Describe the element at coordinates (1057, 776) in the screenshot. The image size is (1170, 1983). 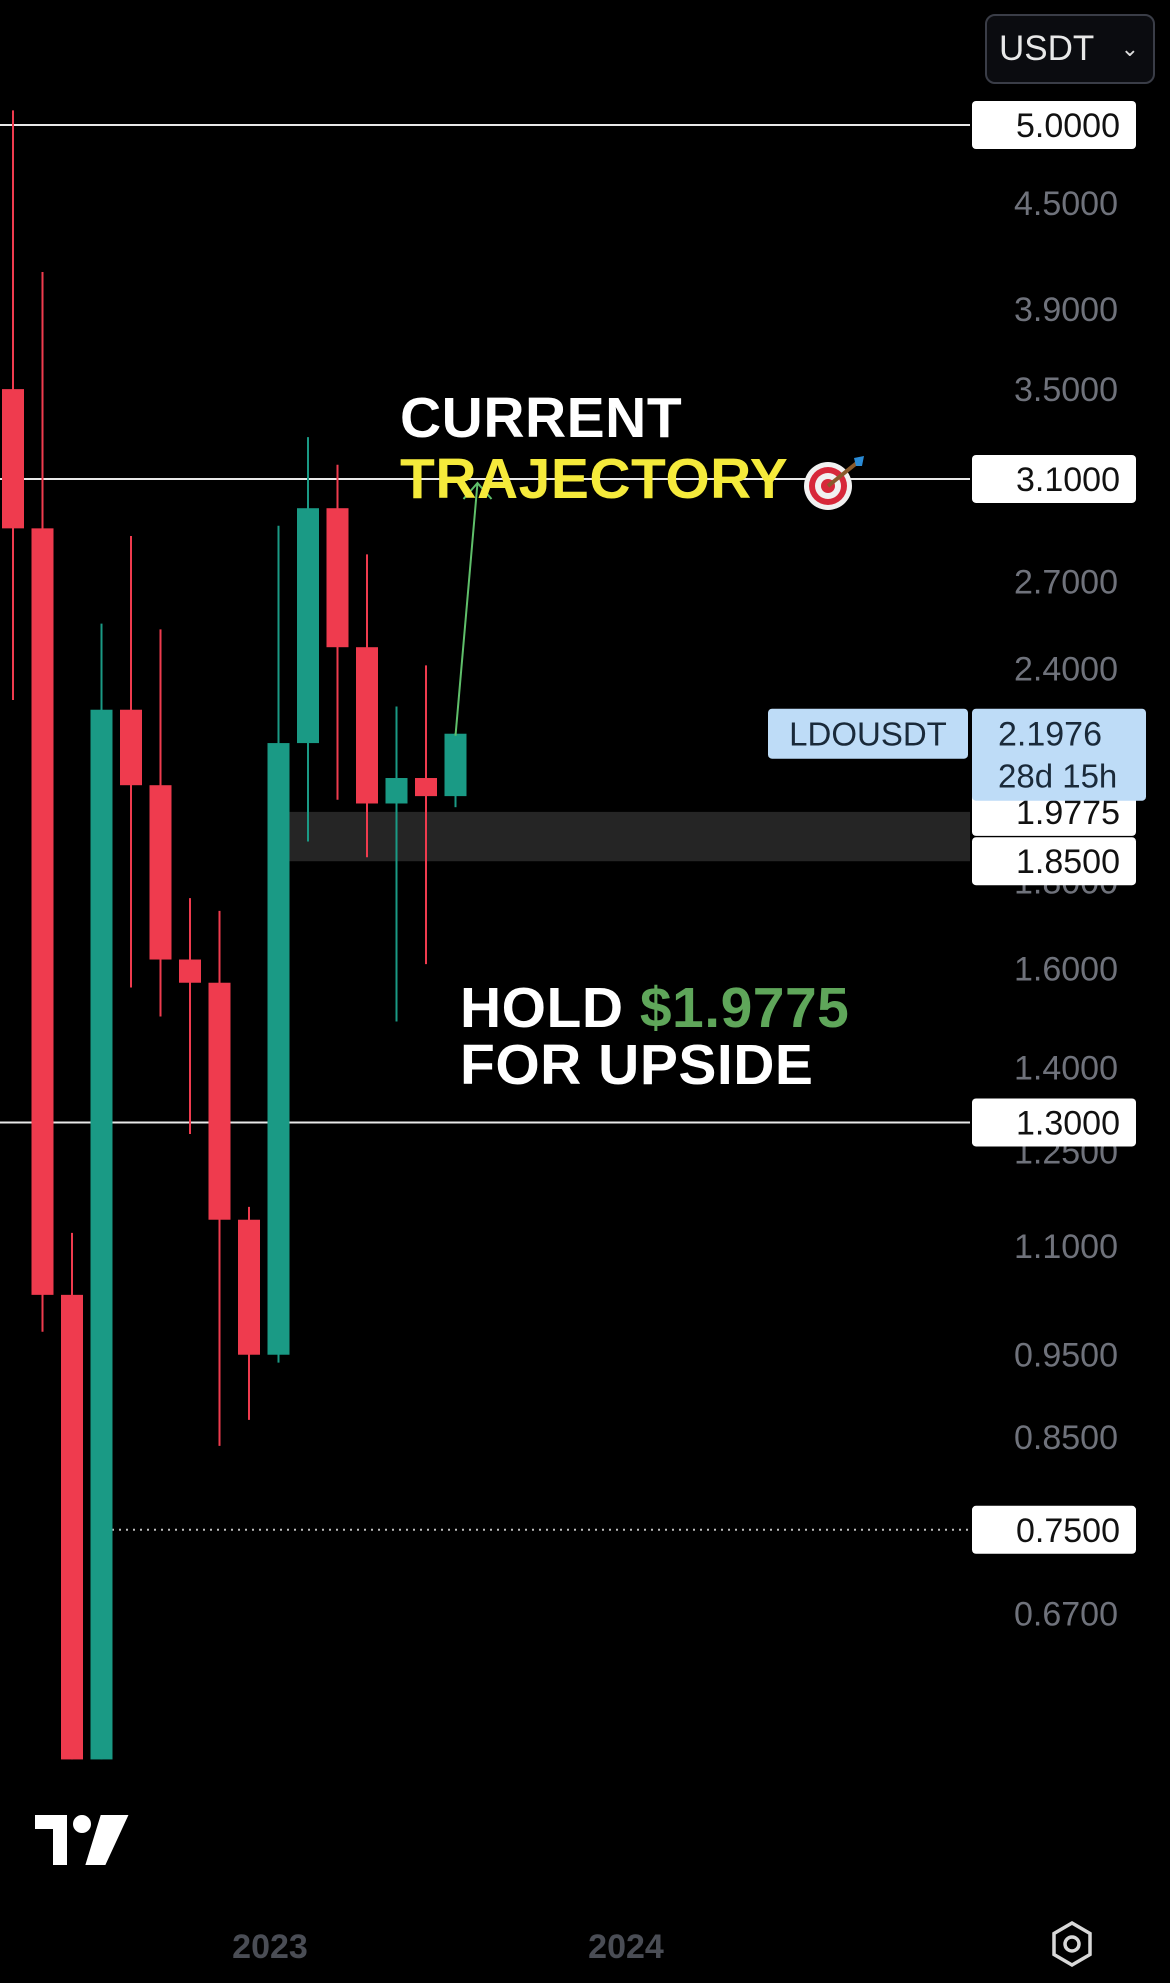
I see `countdown-text: 28d 15h` at that location.